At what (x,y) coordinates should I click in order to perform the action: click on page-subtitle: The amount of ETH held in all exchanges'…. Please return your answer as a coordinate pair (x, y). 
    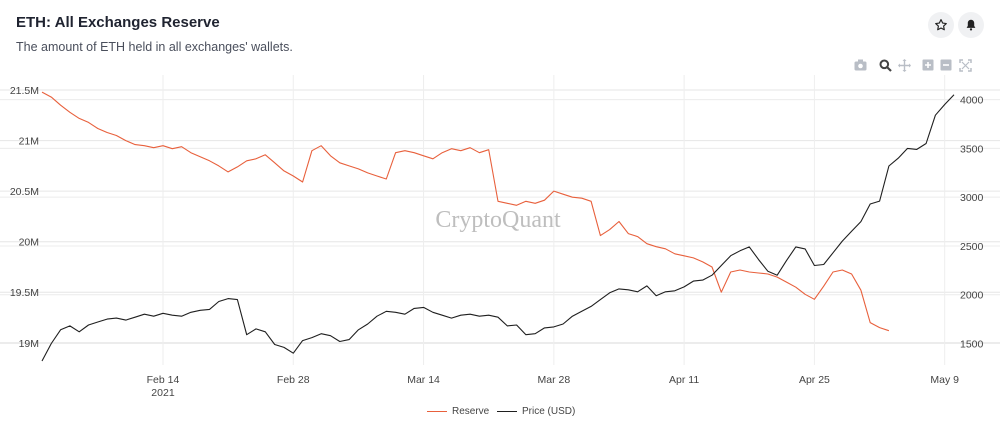
    Looking at the image, I should click on (154, 47).